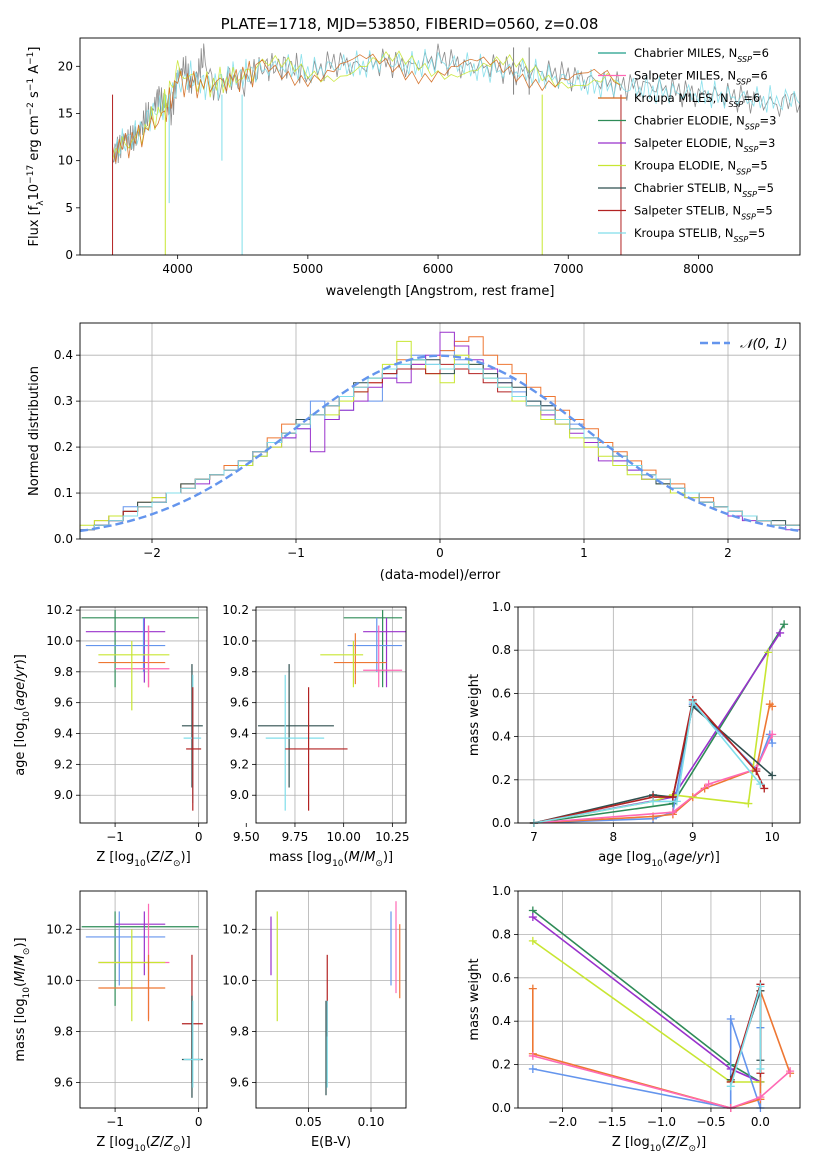  I want to click on legend-entry: Salpeter MILES, NSSP=6, so click(701, 78).